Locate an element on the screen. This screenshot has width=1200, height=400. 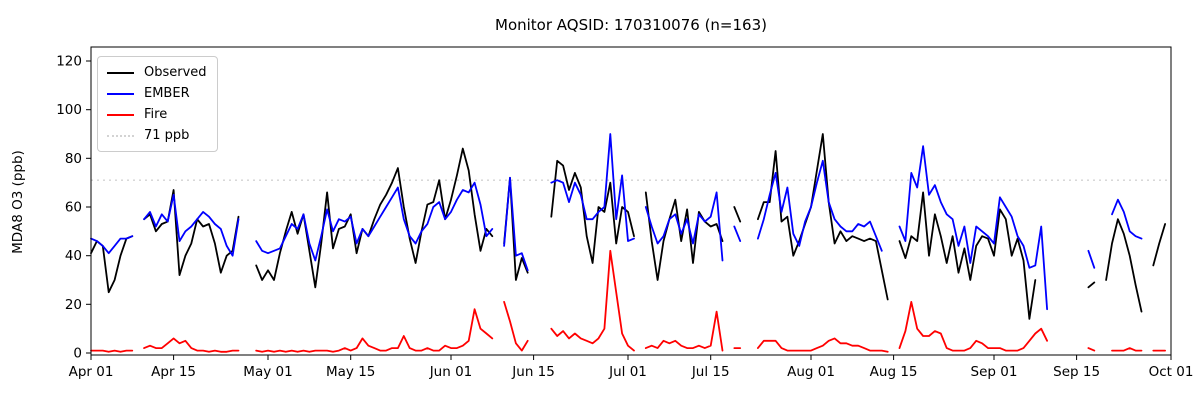
legend: Observed EMBER Fire 71 ppb is located at coordinates (157, 104).